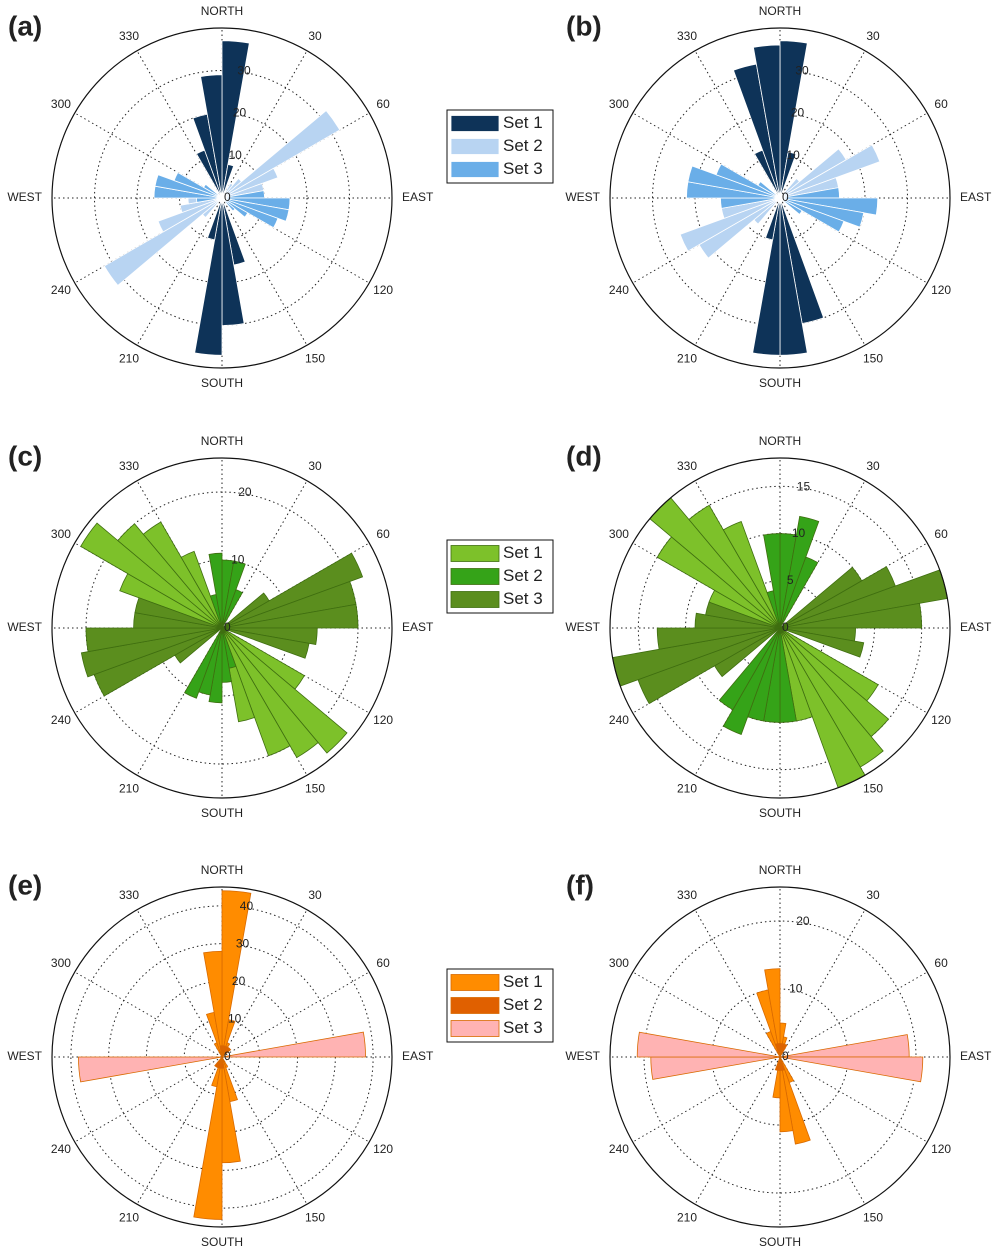  I want to click on panel-label: (e), so click(25, 884).